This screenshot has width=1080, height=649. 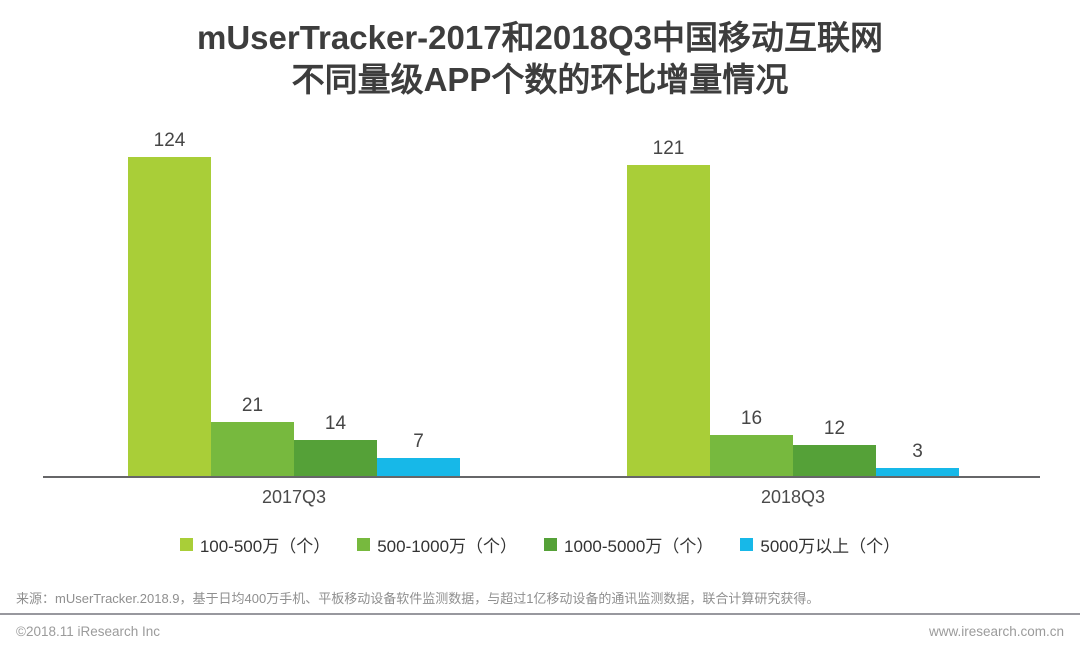 I want to click on bar-value-label: 21, so click(x=252, y=405).